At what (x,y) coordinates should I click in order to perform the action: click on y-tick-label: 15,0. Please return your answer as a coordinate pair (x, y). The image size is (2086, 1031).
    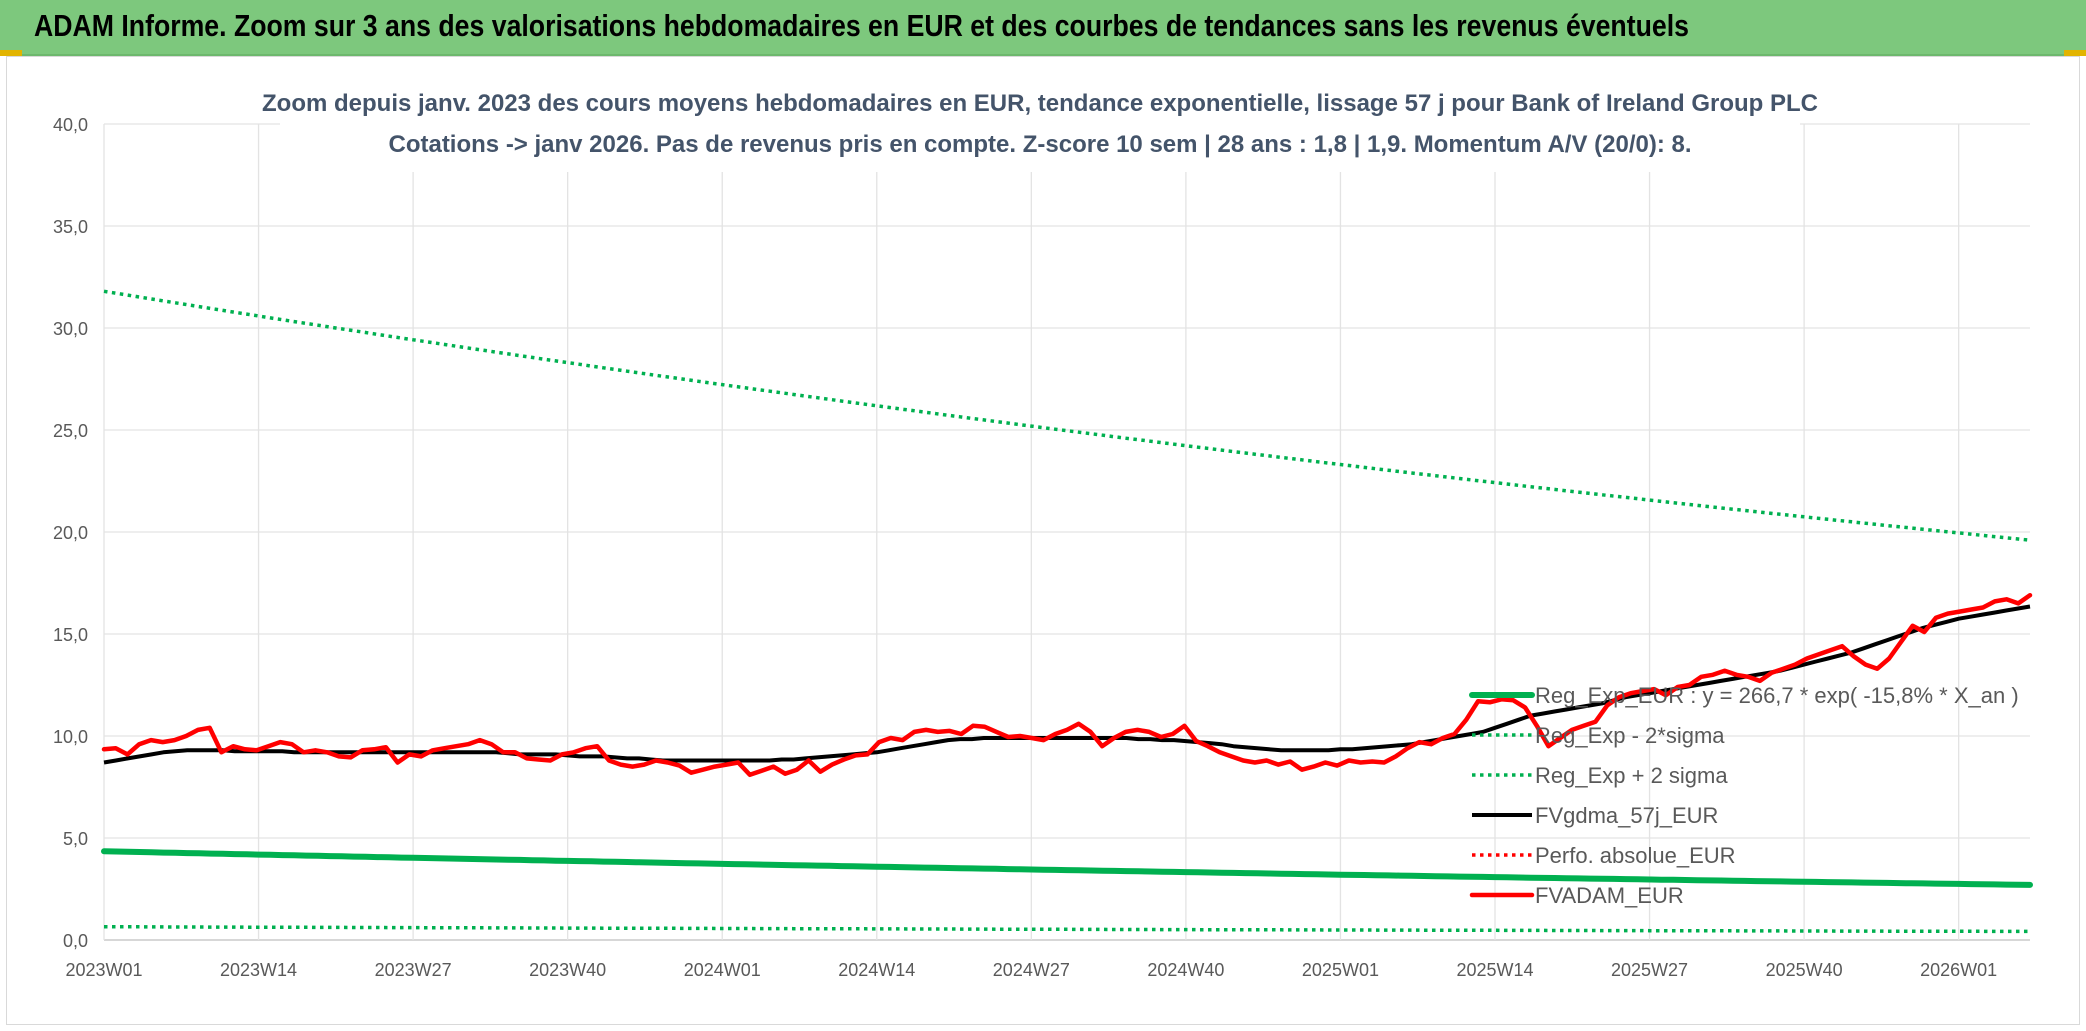
    Looking at the image, I should click on (70, 635).